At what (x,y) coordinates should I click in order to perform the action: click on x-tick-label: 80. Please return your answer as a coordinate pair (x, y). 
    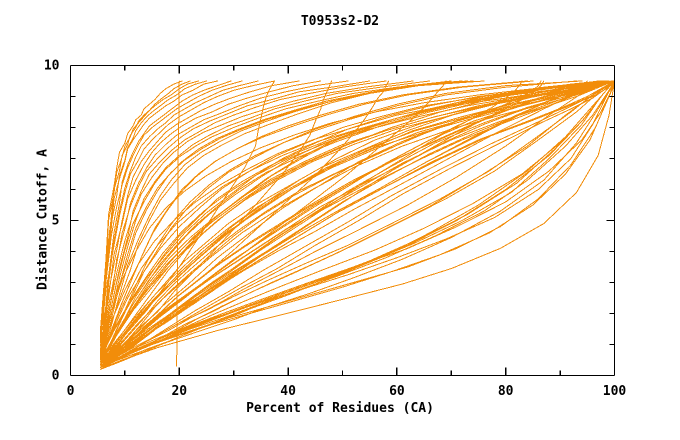
    Looking at the image, I should click on (505, 391).